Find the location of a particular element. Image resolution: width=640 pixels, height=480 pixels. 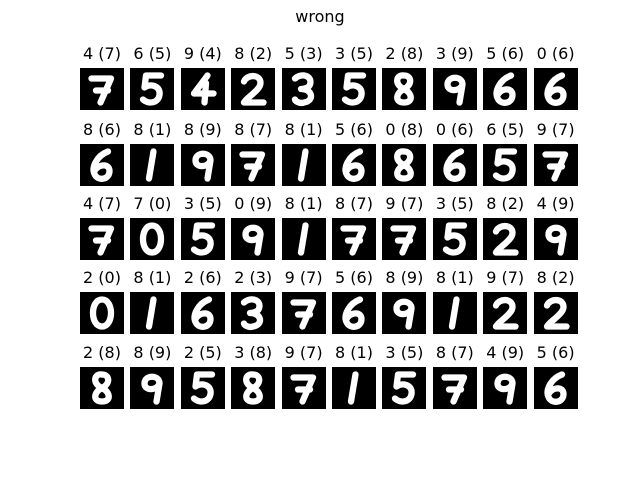

cell-label: 8 (7) is located at coordinates (454, 352).